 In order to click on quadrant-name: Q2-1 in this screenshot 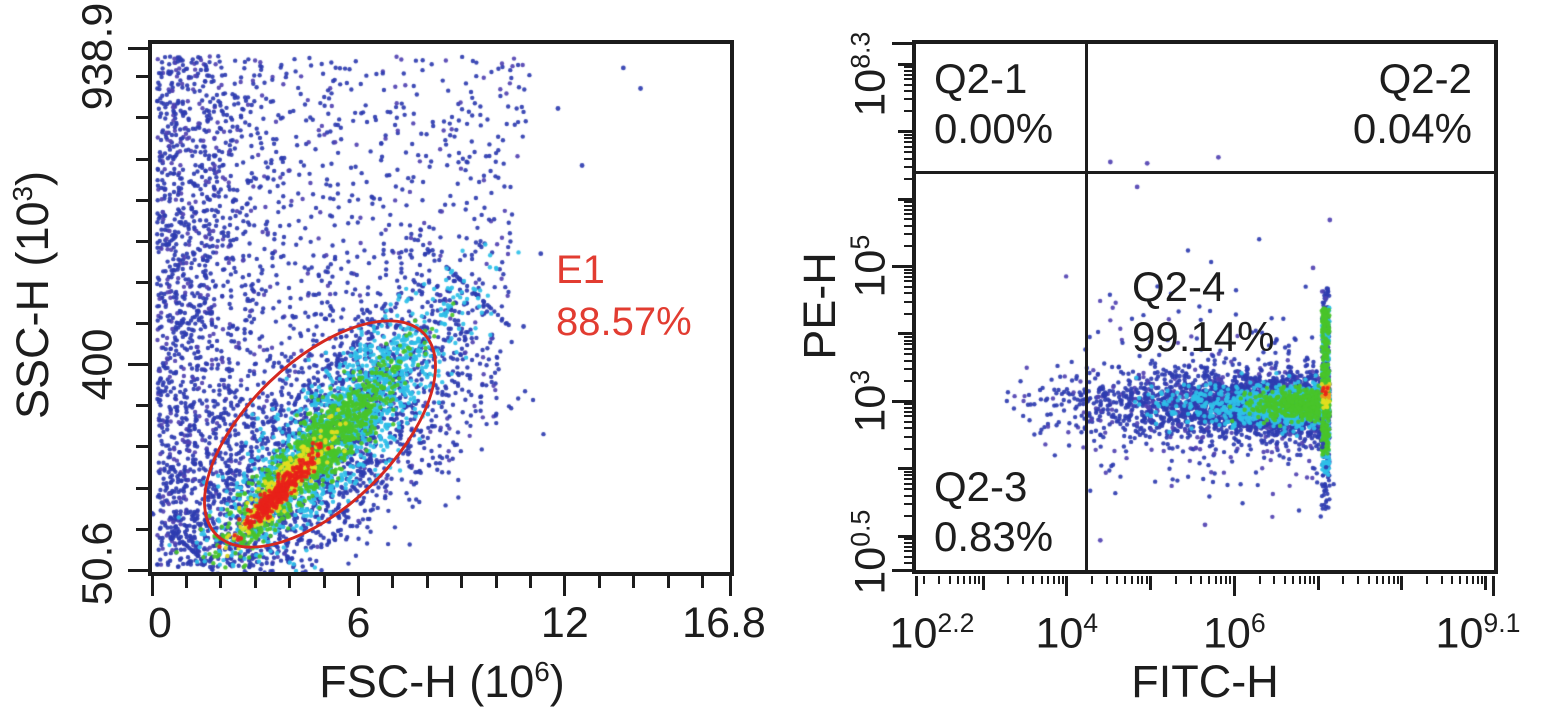, I will do `click(981, 78)`.